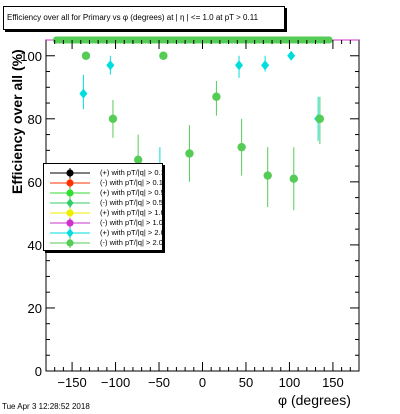 This screenshot has height=414, width=400. I want to click on legend-entry: (+) with pT/|q| > 2.0, so click(104, 233).